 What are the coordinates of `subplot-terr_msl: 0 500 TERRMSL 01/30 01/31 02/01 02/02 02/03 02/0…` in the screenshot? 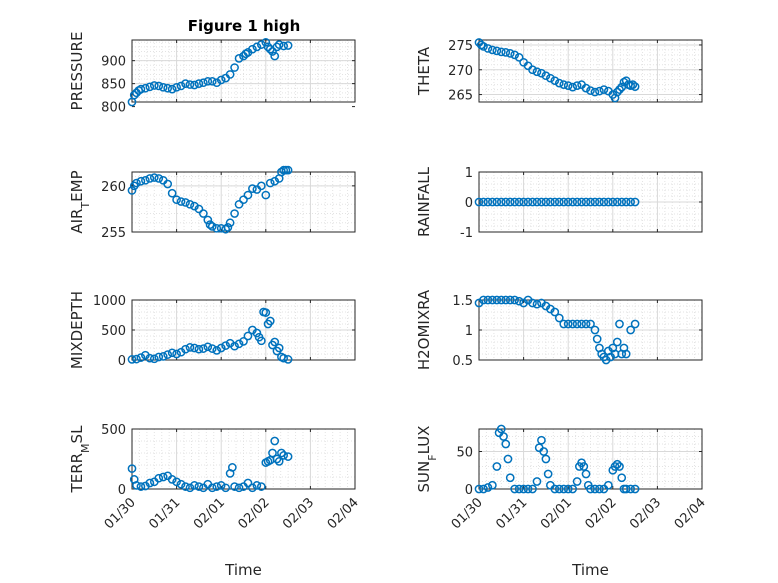 It's located at (215, 501).